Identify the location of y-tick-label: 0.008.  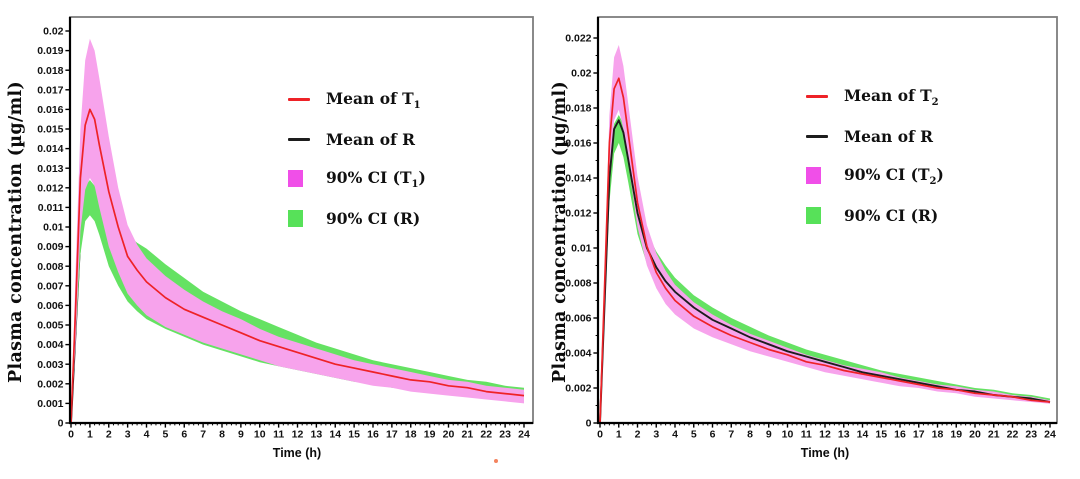
(50, 267).